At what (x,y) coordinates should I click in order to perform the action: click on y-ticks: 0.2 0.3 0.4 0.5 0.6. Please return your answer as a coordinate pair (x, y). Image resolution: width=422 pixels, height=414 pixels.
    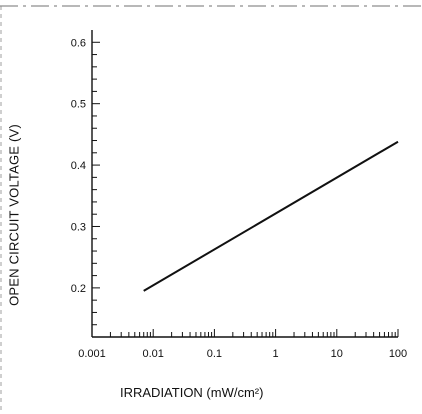
    Looking at the image, I should click on (85, 181).